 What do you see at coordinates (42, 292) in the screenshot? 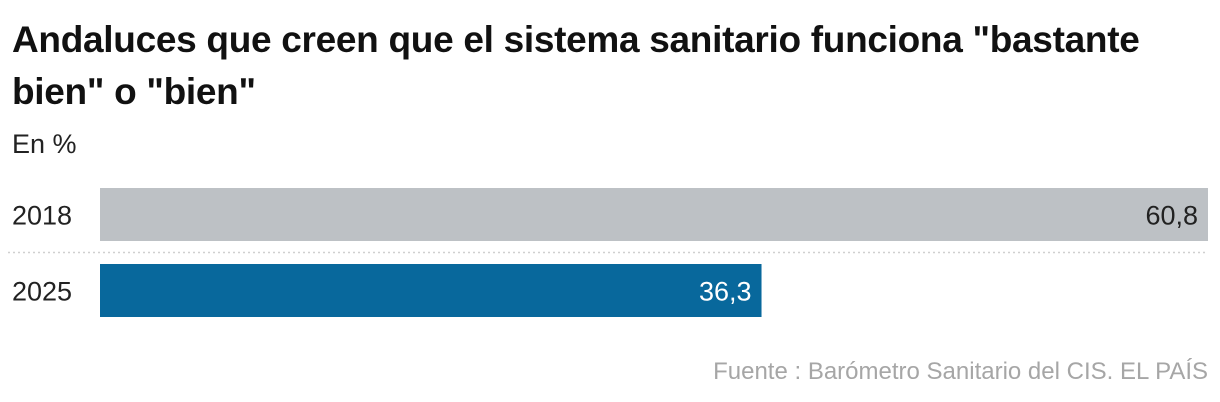
I see `category-label: 2025` at bounding box center [42, 292].